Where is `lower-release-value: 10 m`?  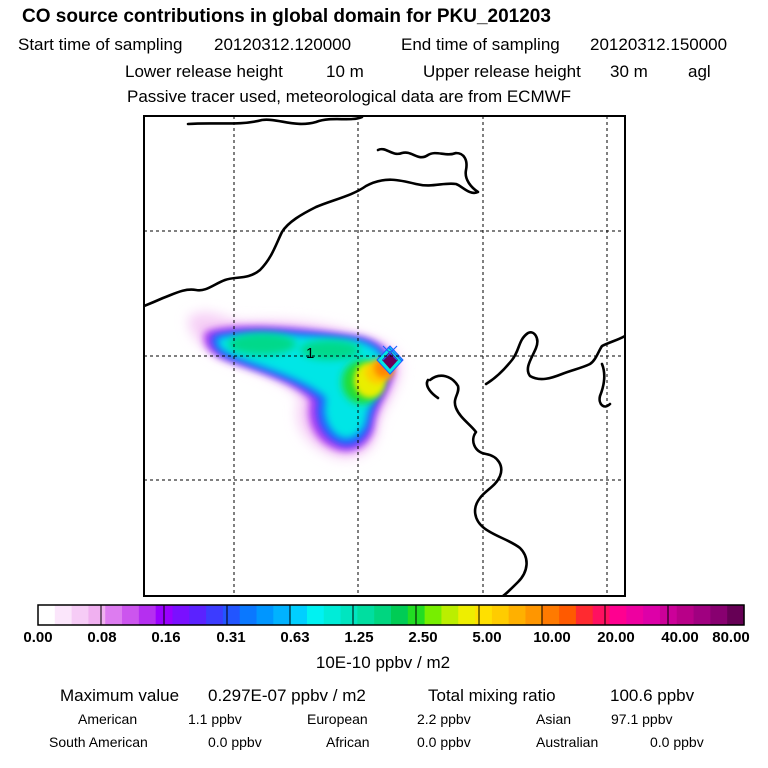 lower-release-value: 10 m is located at coordinates (345, 71).